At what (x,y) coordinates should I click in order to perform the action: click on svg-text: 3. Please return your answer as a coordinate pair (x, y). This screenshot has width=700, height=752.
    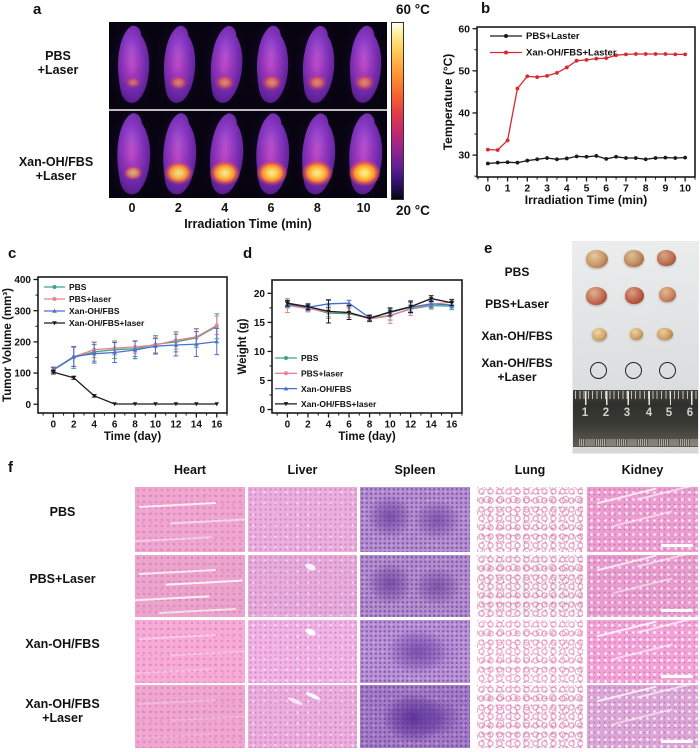
    Looking at the image, I should click on (547, 189).